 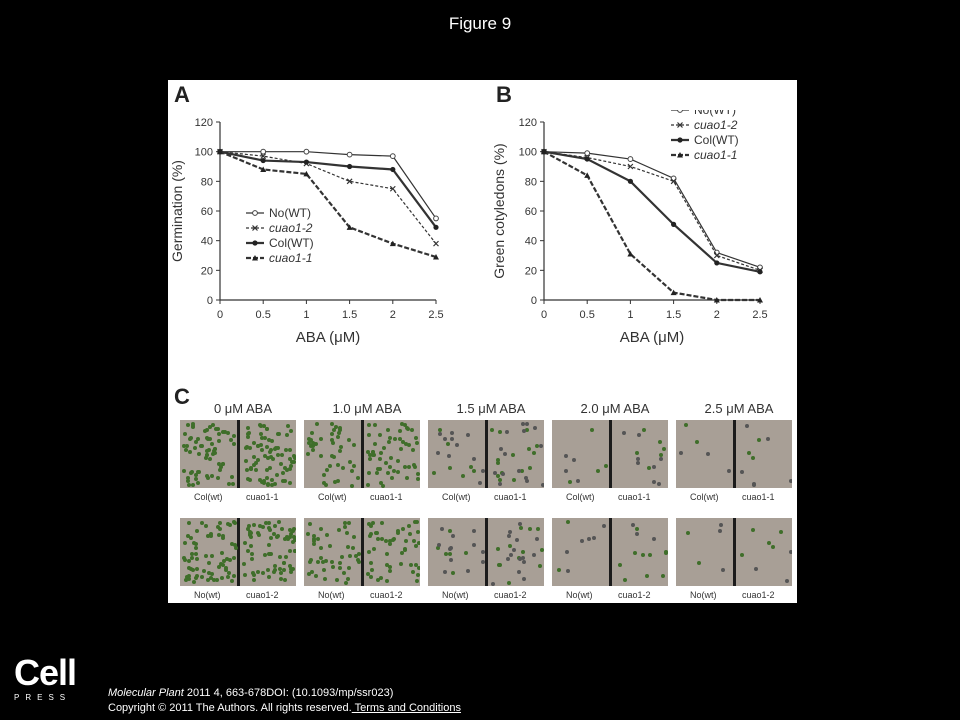 I want to click on series-line, so click(x=652, y=209).